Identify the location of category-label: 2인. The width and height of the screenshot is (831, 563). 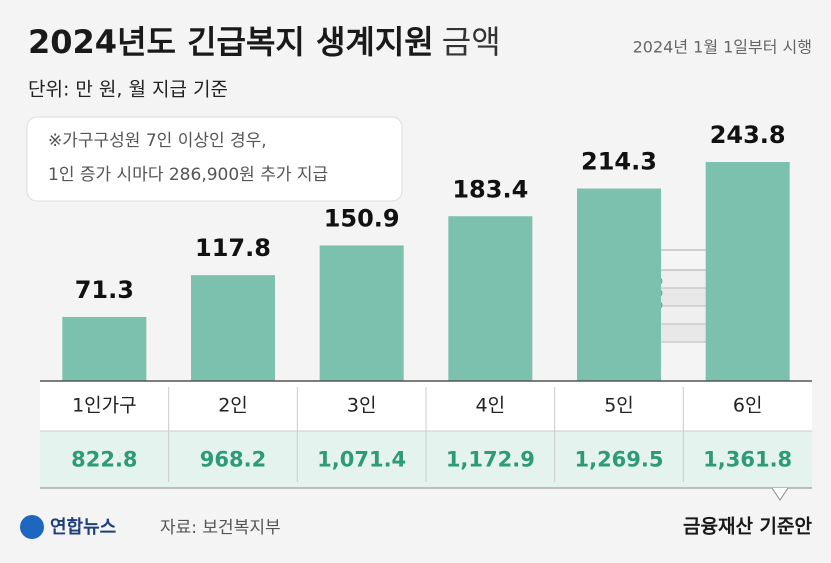
(233, 406).